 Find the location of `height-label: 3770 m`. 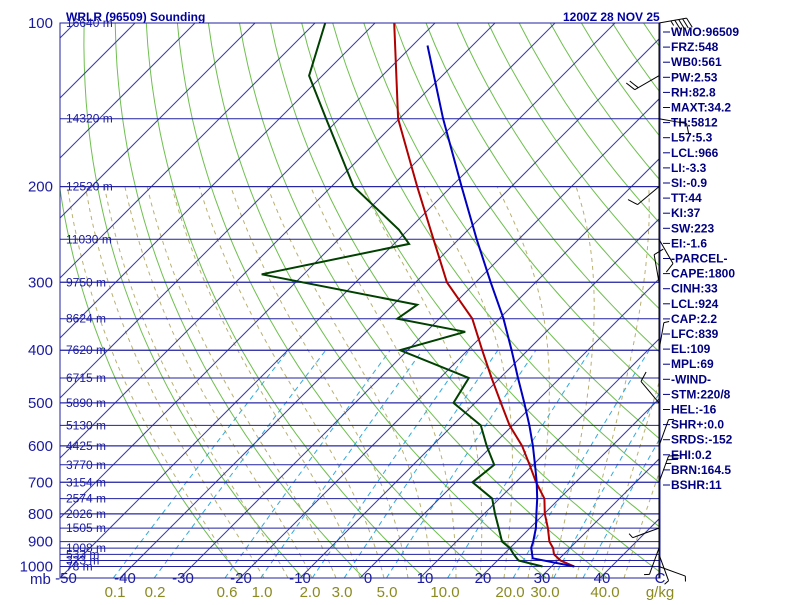

height-label: 3770 m is located at coordinates (86, 465).